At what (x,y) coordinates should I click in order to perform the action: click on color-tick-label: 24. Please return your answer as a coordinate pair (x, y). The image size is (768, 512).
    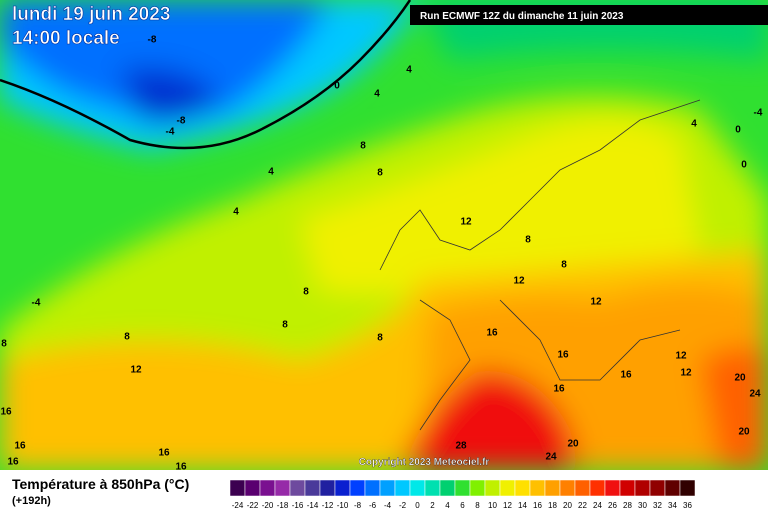
    Looking at the image, I should click on (597, 505).